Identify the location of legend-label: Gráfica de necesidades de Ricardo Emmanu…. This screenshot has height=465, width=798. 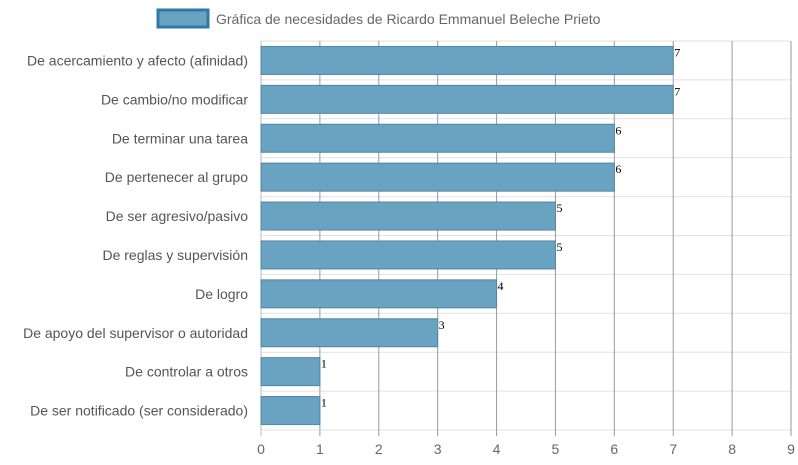
(408, 19).